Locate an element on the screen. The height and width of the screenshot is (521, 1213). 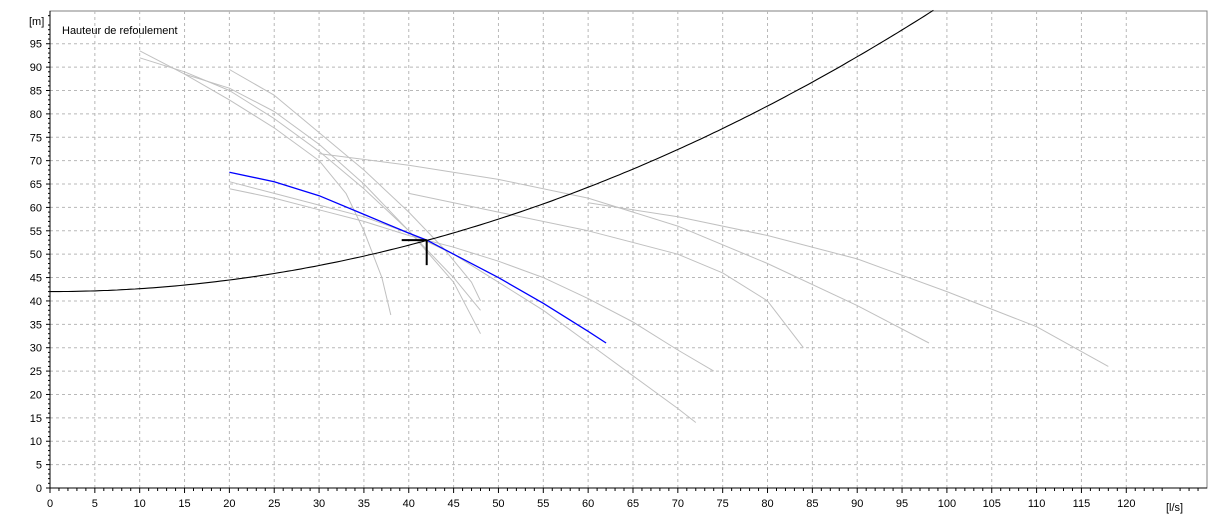
x-tick-label: 30 is located at coordinates (319, 504).